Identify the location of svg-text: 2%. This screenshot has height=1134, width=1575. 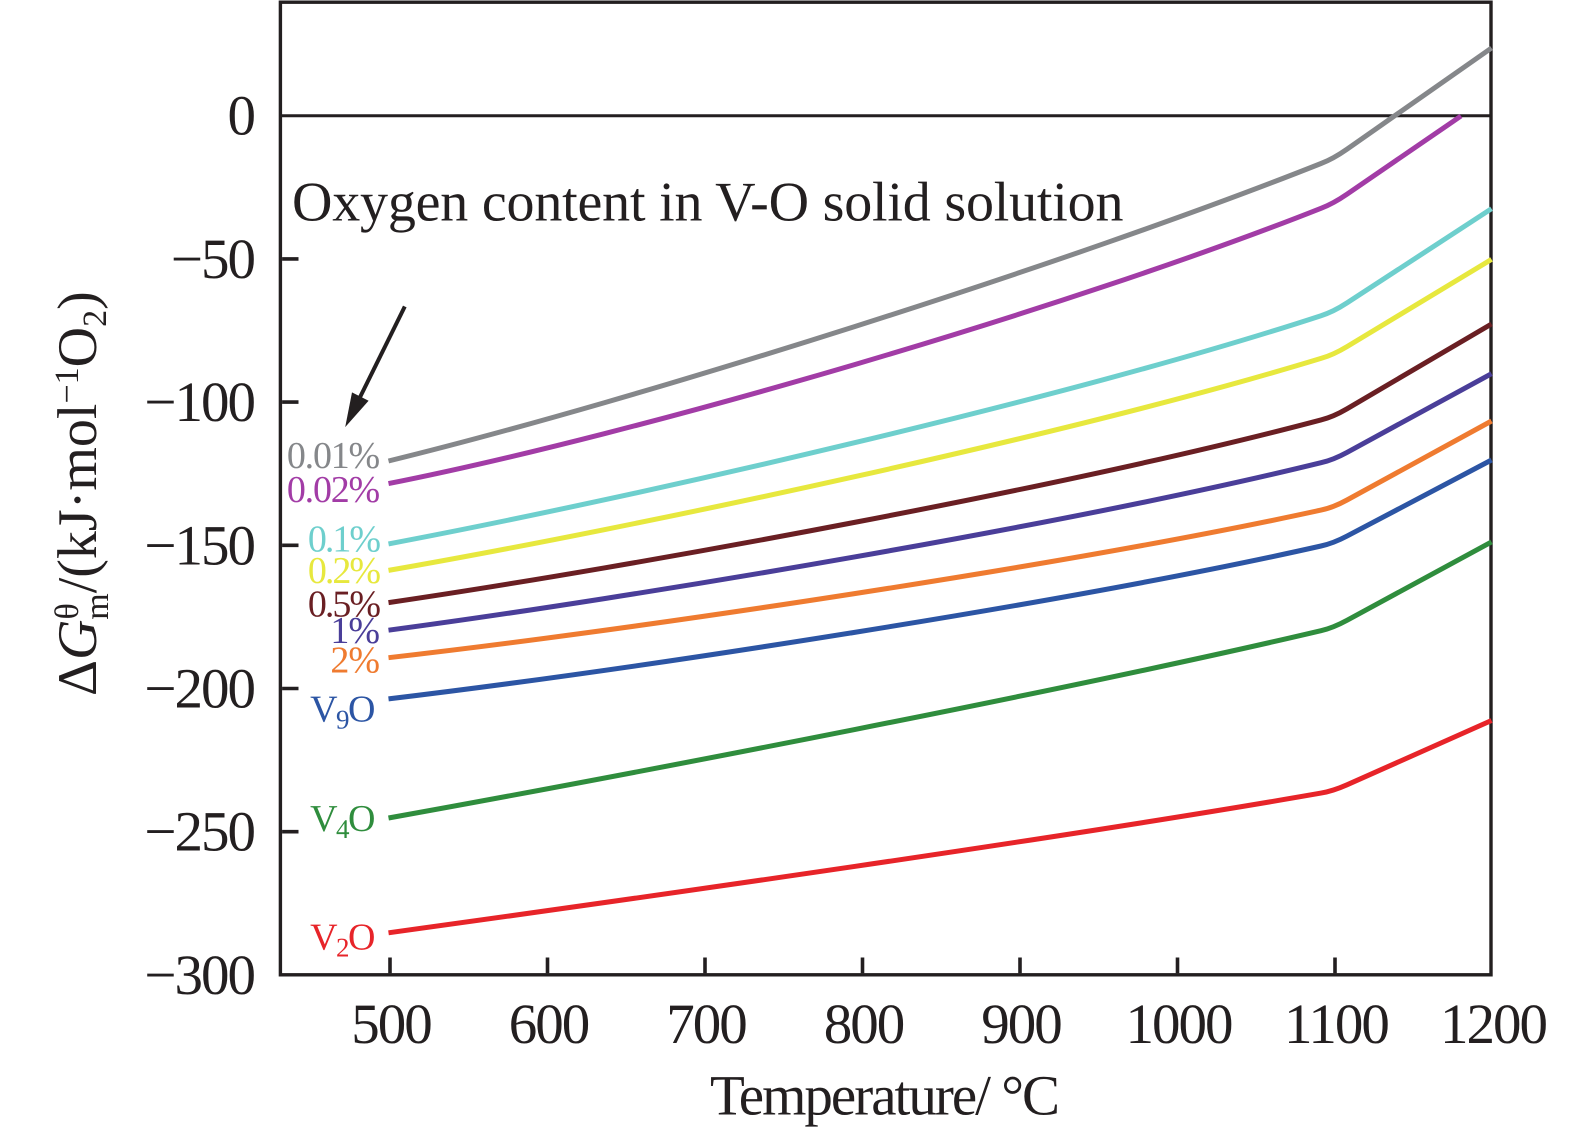
(354, 660).